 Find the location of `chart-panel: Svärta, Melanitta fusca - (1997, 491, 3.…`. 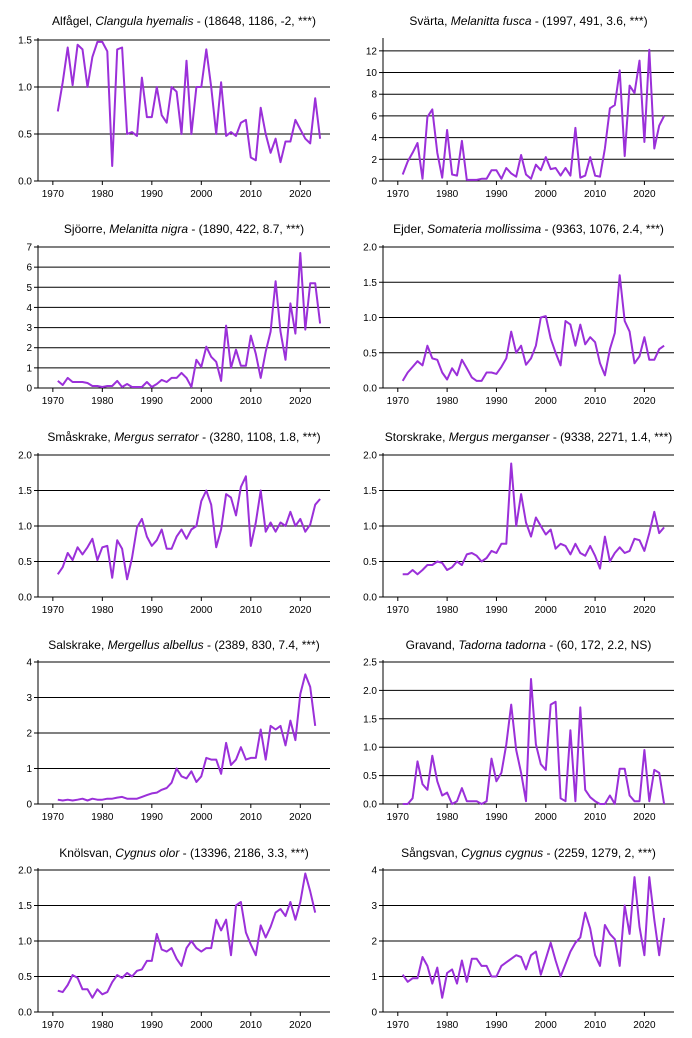

chart-panel: Svärta, Melanitta fusca - (1997, 491, 3.… is located at coordinates (520, 107).